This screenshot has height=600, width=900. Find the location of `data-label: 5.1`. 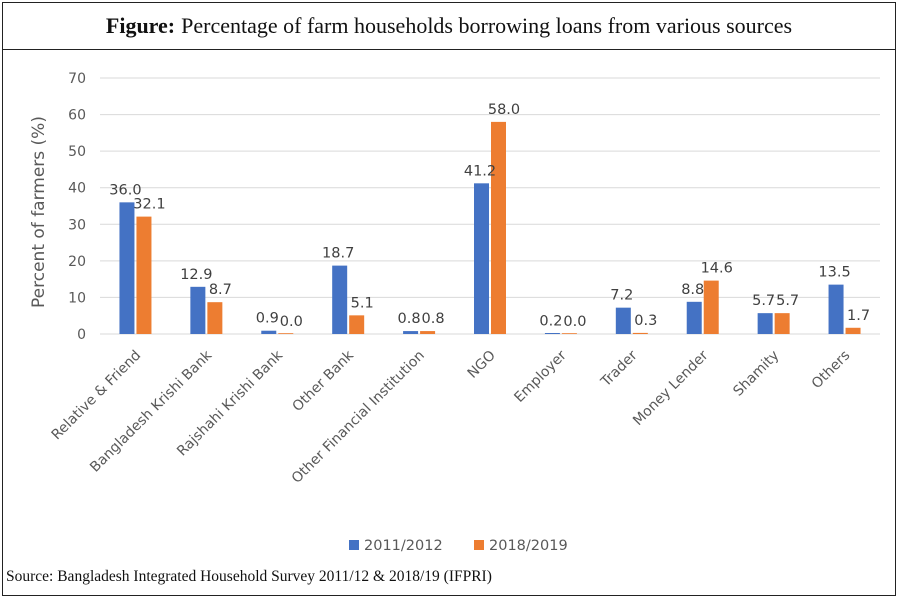

data-label: 5.1 is located at coordinates (362, 303).